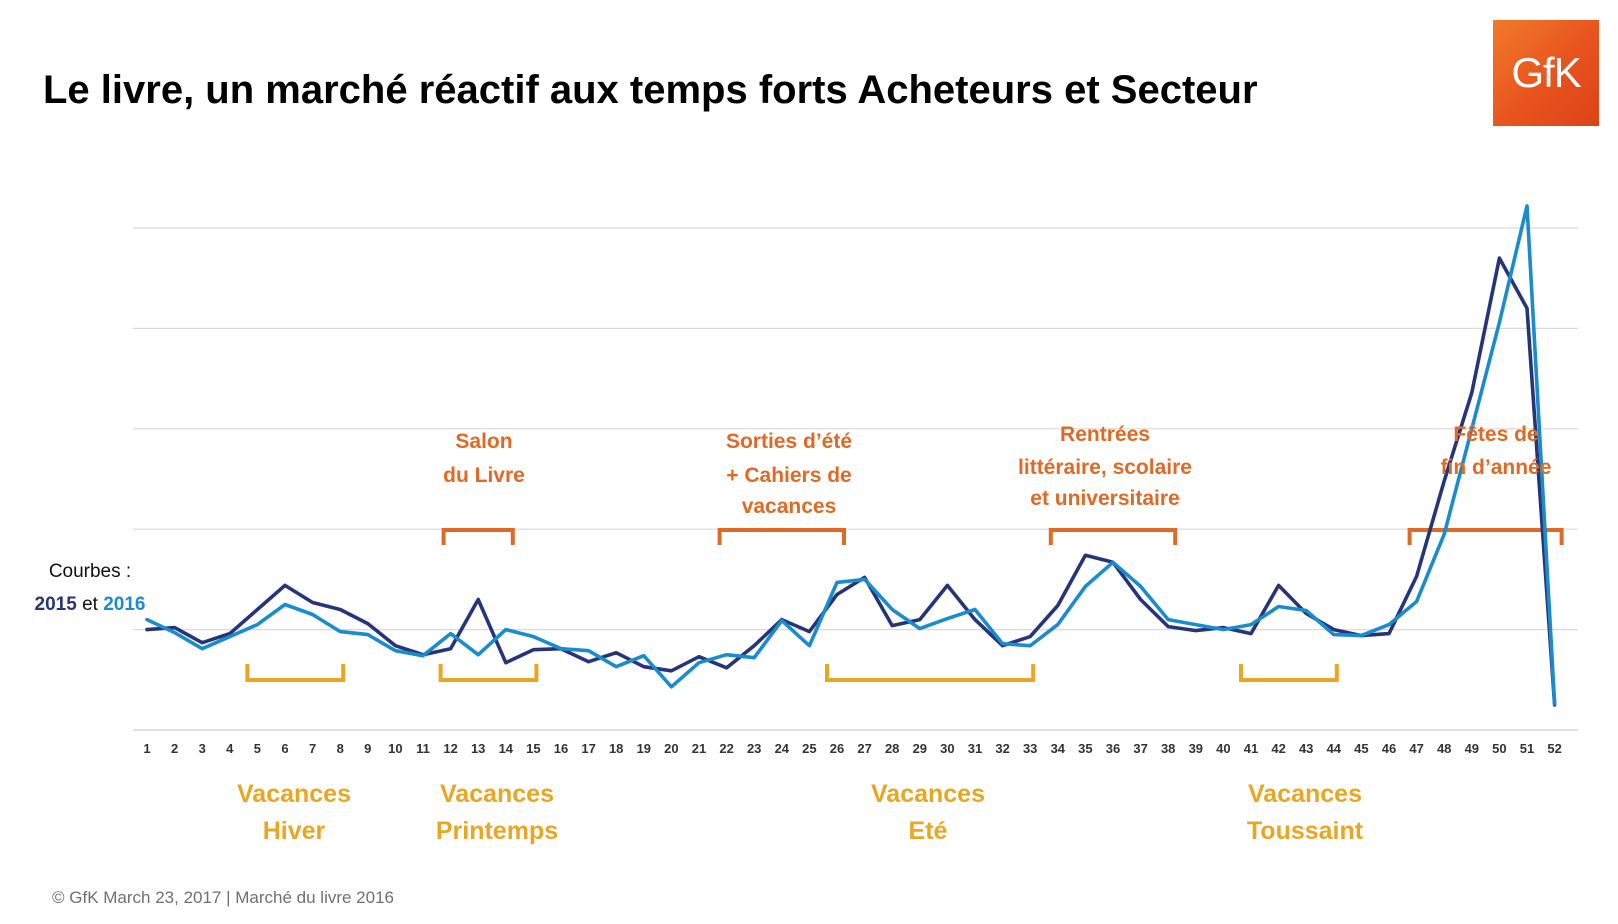 This screenshot has width=1618, height=924. Describe the element at coordinates (561, 748) in the screenshot. I see `x-tick-label: 16` at that location.